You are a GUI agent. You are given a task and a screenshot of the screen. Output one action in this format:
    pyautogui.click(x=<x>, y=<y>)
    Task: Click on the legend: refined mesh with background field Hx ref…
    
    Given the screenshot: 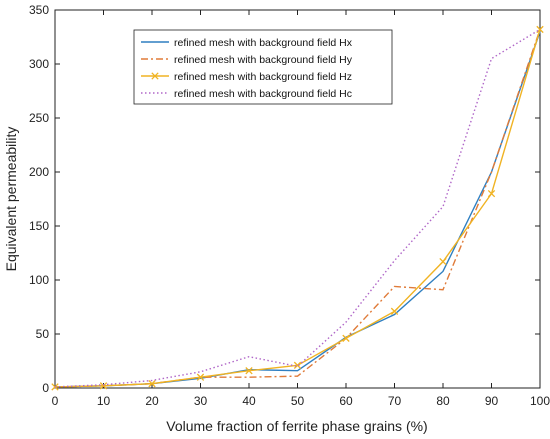 What is the action you would take?
    pyautogui.click(x=263, y=67)
    